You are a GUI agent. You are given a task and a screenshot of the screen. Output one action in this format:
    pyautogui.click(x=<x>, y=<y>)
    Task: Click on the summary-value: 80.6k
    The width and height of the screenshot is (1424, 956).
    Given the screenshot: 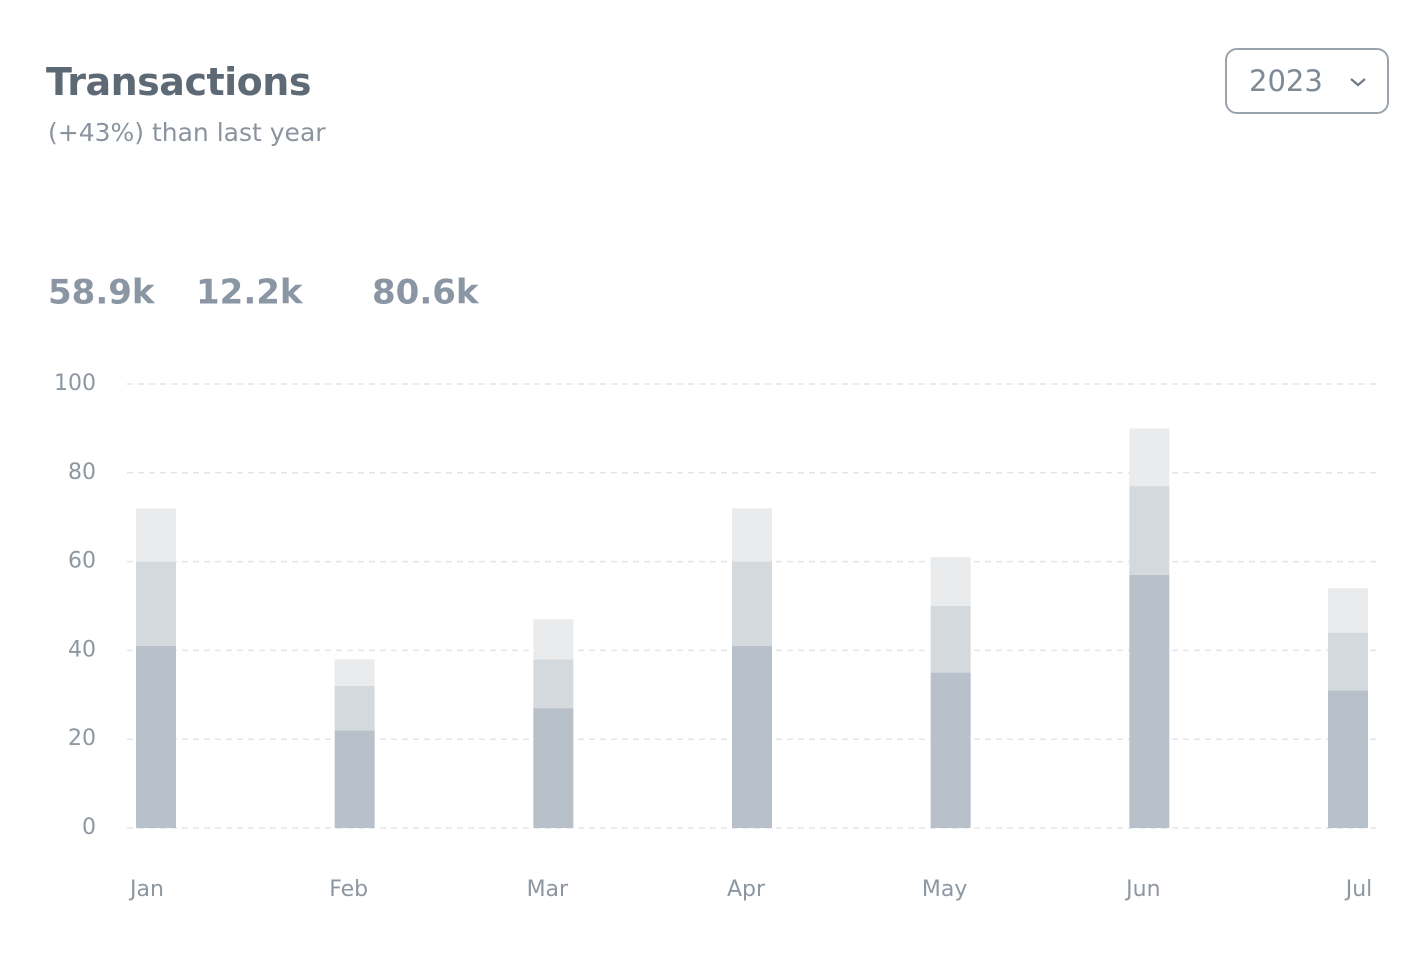 What is the action you would take?
    pyautogui.click(x=426, y=293)
    